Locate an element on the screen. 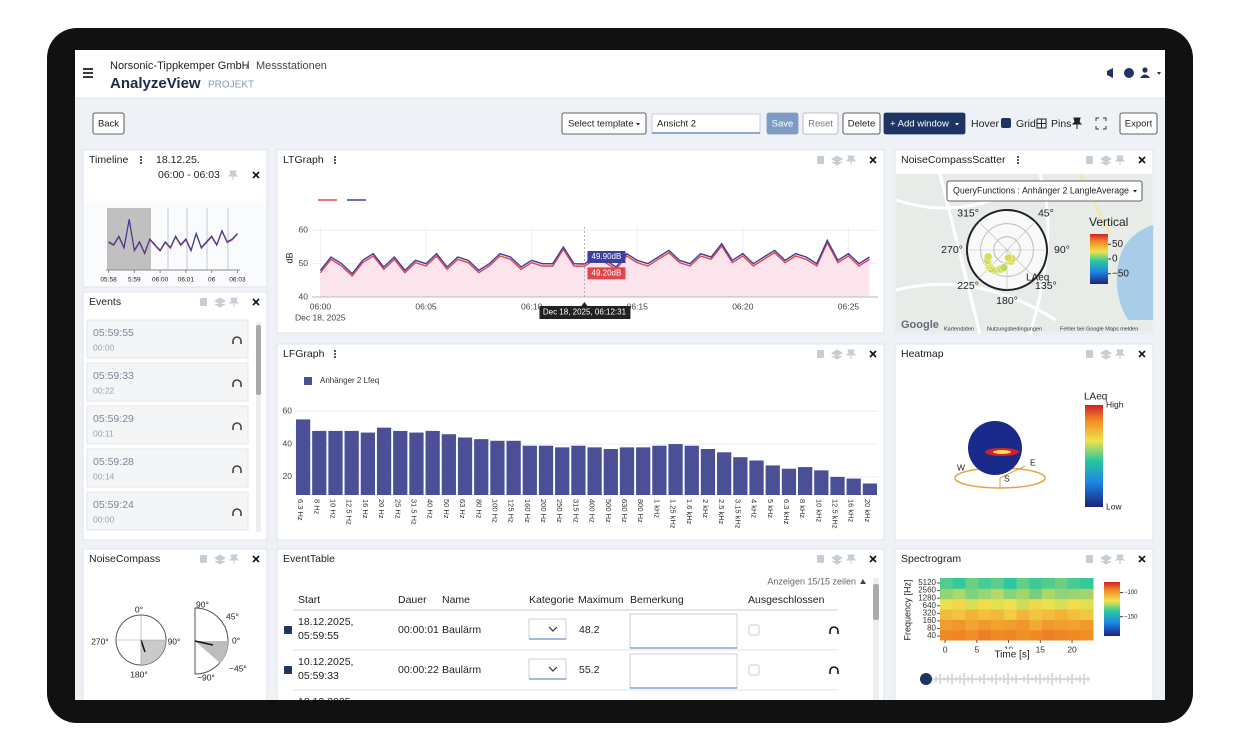  select-chevron is located at coordinates (553, 629).